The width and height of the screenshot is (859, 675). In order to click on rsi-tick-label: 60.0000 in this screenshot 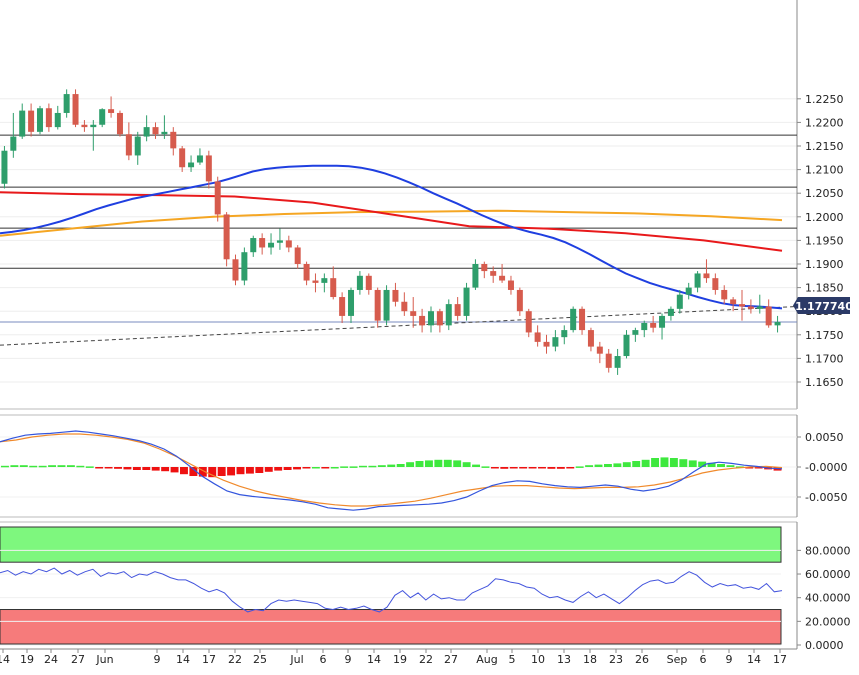, I will do `click(828, 574)`.